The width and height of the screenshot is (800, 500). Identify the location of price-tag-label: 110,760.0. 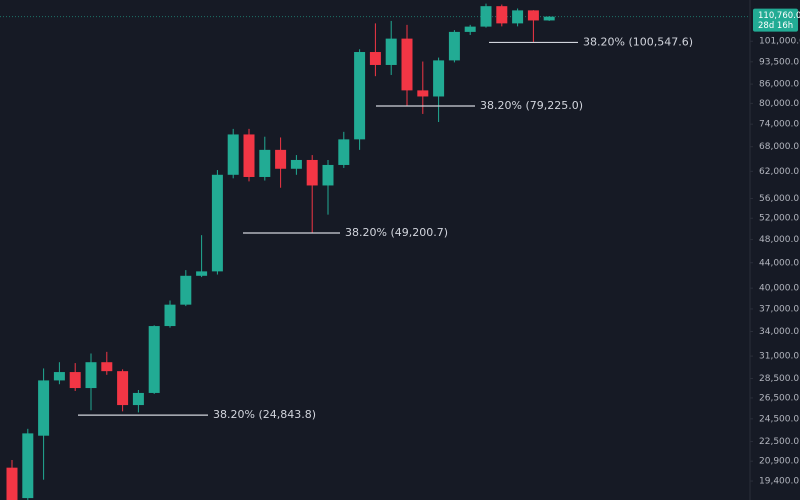
(779, 16).